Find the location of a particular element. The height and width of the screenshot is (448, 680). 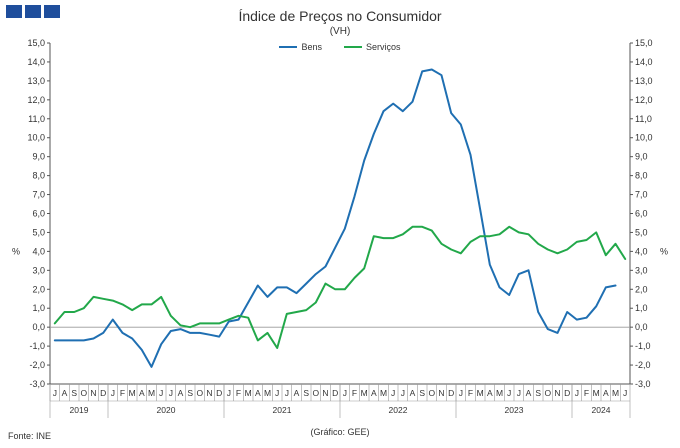

year-label: 2020 is located at coordinates (166, 410).